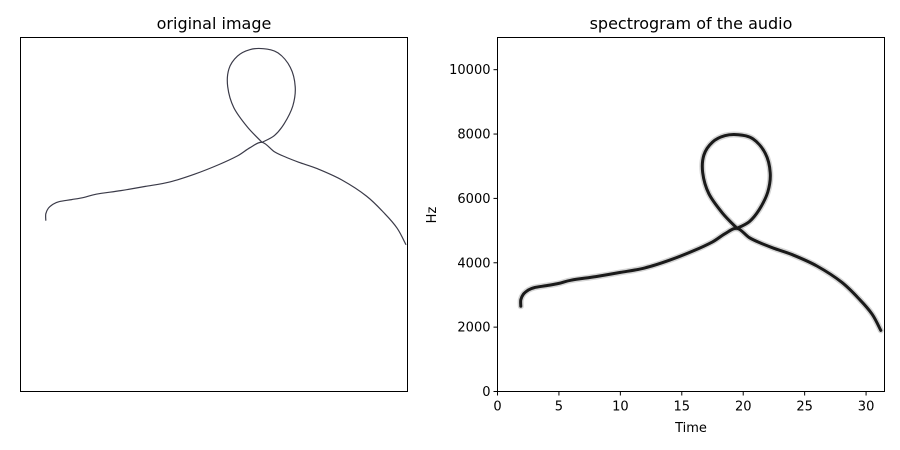 This screenshot has height=450, width=900. What do you see at coordinates (261, 95) in the screenshot?
I see `image-loop` at bounding box center [261, 95].